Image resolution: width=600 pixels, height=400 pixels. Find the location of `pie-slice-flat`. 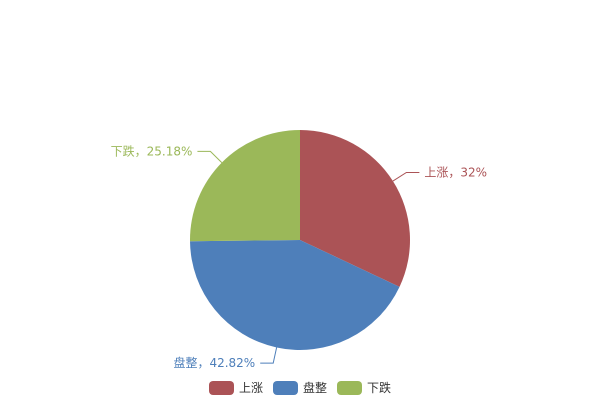

pie-slice-flat is located at coordinates (295, 295).